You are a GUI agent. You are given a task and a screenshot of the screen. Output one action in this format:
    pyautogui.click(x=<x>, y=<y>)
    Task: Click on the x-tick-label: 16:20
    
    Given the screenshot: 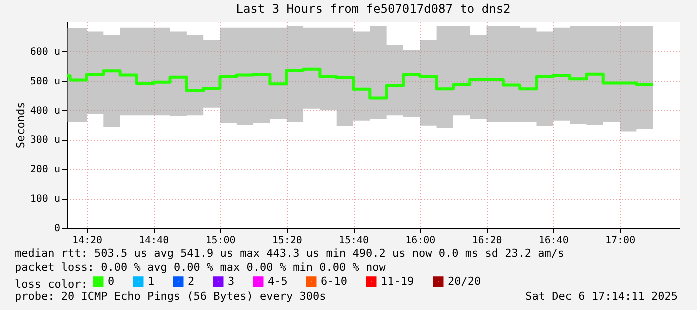 What is the action you would take?
    pyautogui.click(x=487, y=241)
    